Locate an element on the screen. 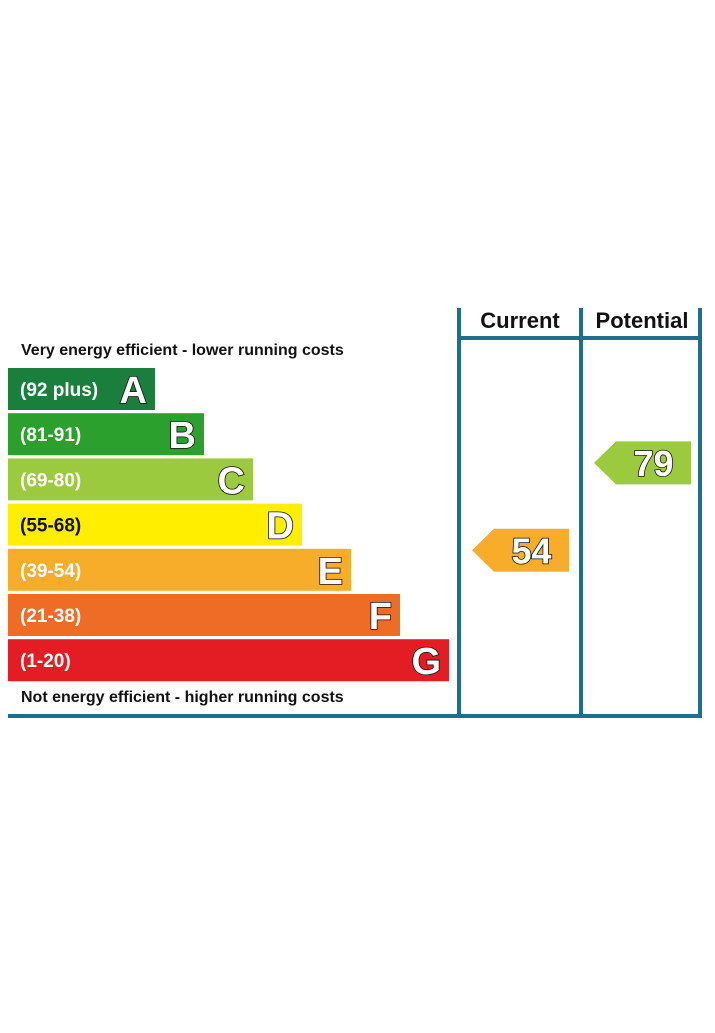 This screenshot has height=1033, width=715. band-letter: F is located at coordinates (380, 617).